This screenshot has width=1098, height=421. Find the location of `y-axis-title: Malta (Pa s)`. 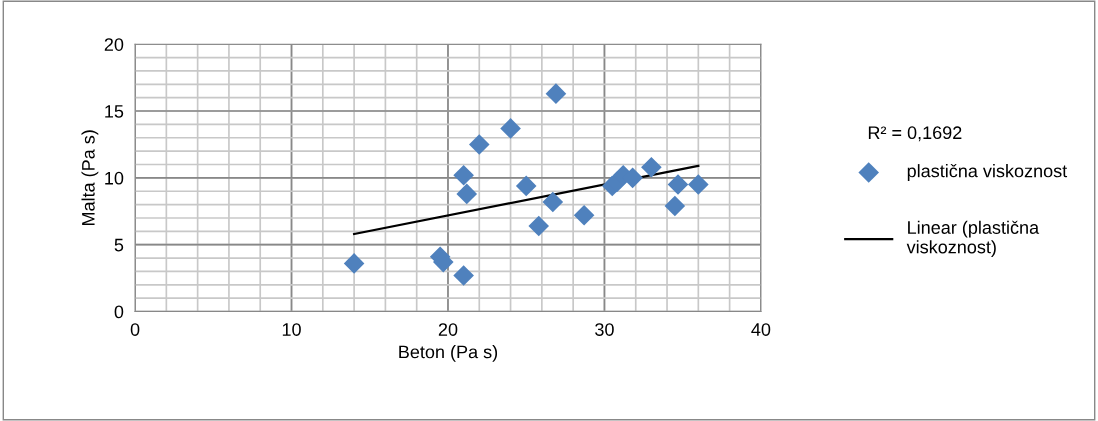

y-axis-title: Malta (Pa s) is located at coordinates (90, 178).